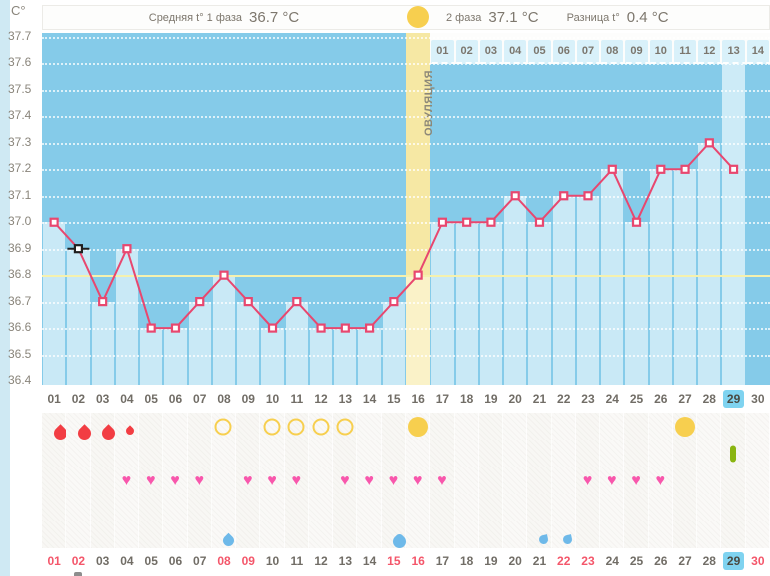  What do you see at coordinates (103, 561) in the screenshot?
I see `day-cell-03: 03` at bounding box center [103, 561].